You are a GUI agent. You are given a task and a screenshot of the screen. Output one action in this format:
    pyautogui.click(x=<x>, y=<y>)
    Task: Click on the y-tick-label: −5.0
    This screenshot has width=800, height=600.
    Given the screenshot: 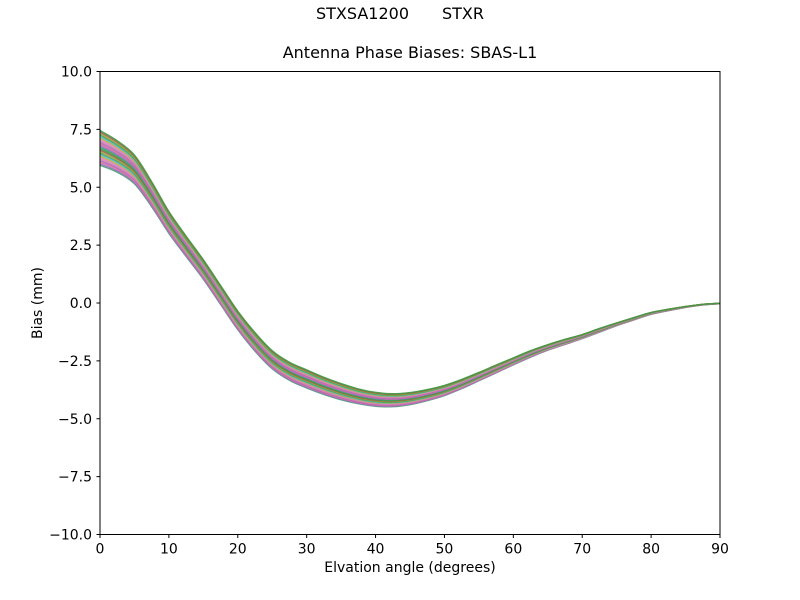 What is the action you would take?
    pyautogui.click(x=75, y=420)
    